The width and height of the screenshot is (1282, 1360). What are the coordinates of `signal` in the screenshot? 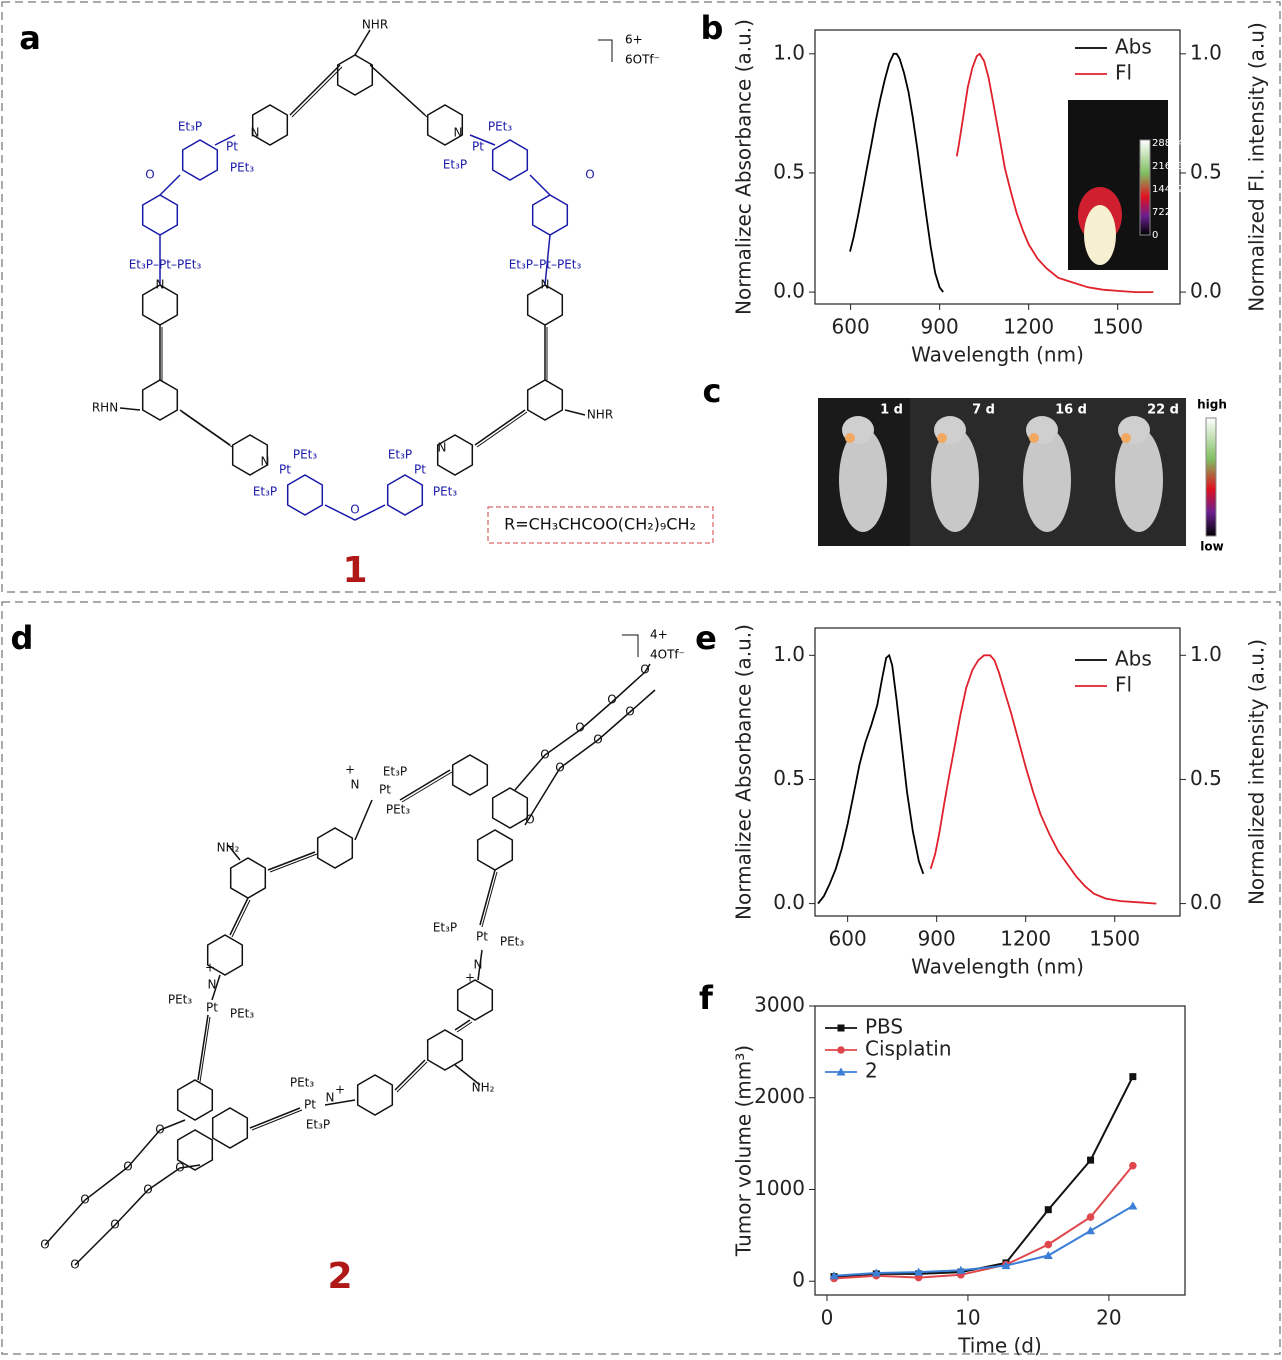 It's located at (1034, 438).